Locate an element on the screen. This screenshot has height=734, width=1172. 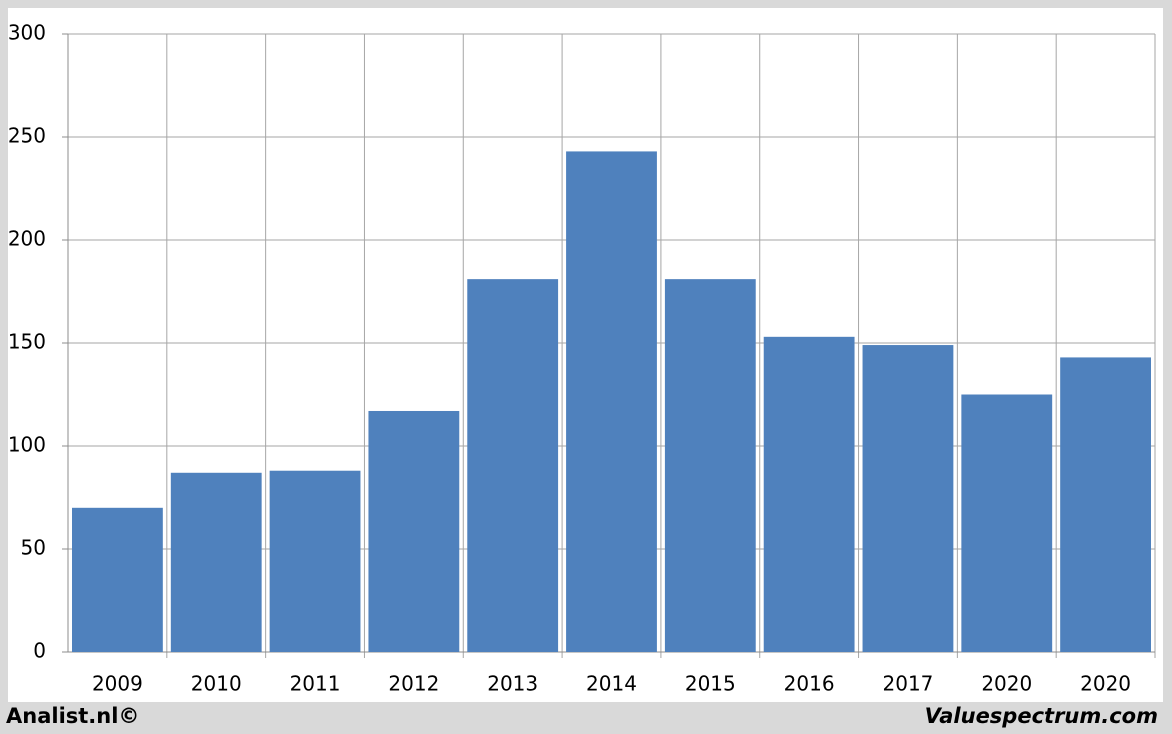
y-tick-label: 150 is located at coordinates (27, 342).